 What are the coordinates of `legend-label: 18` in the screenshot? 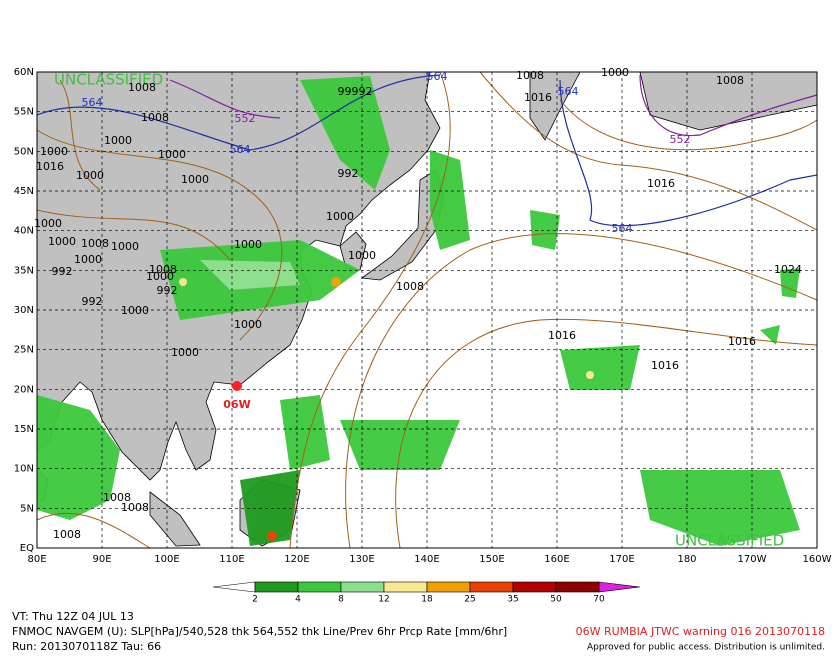 It's located at (427, 600).